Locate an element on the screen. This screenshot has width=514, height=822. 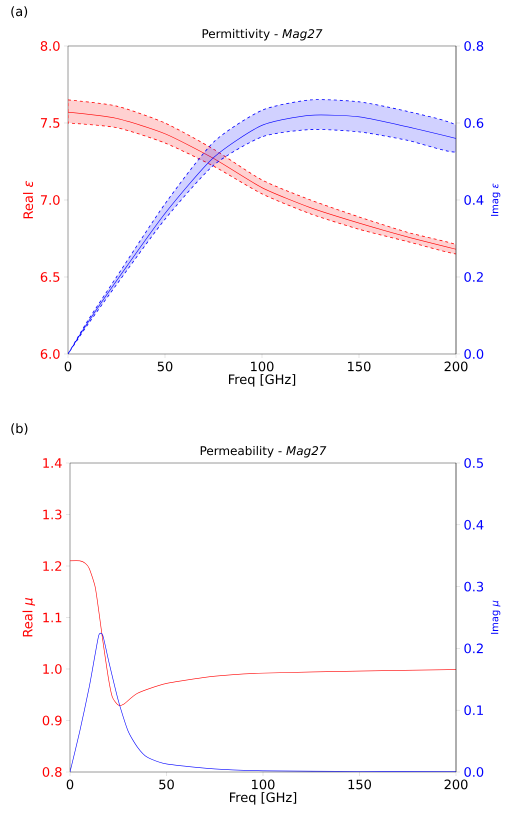
y2-axis-title: Imag μ is located at coordinates (495, 617).